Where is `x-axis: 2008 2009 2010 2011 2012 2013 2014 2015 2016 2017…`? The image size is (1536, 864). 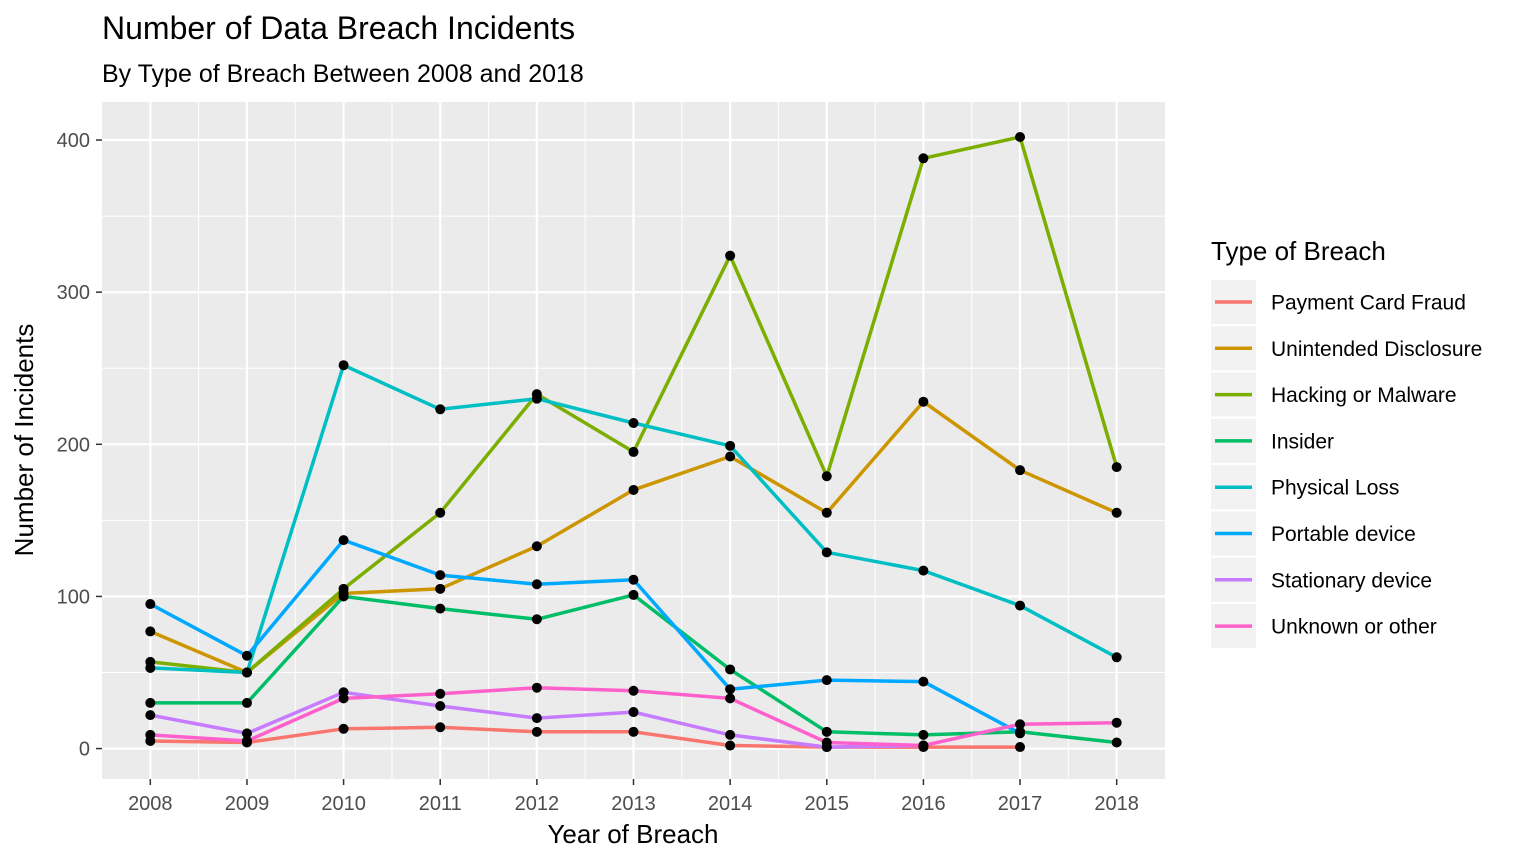
x-axis: 2008 2009 2010 2011 2012 2013 2014 2015 2016 2017… is located at coordinates (633, 797).